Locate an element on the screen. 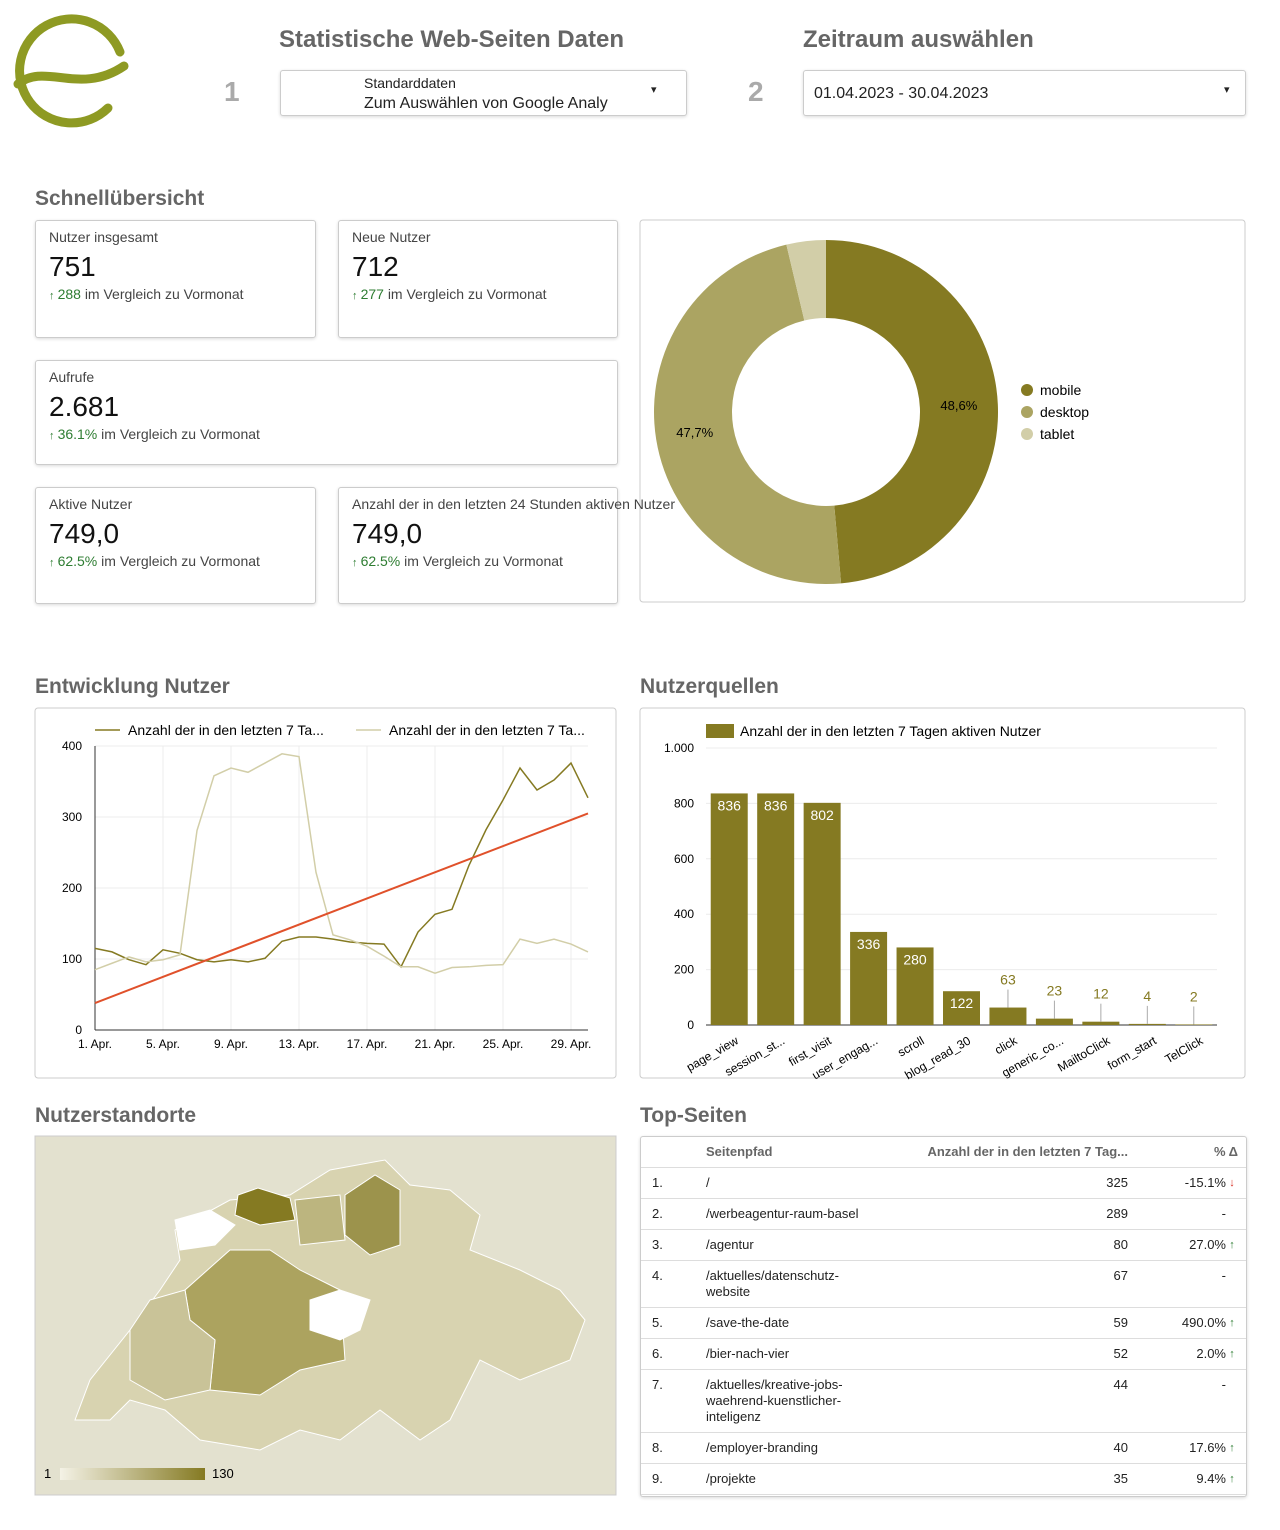  line-series is located at coordinates (341, 865).